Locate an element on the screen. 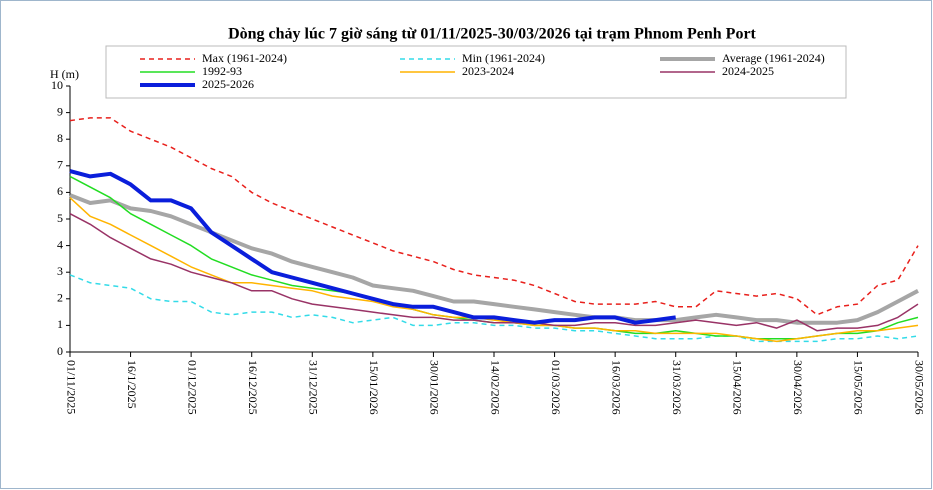 This screenshot has height=490, width=933. y-tick-label: 3 is located at coordinates (60, 271).